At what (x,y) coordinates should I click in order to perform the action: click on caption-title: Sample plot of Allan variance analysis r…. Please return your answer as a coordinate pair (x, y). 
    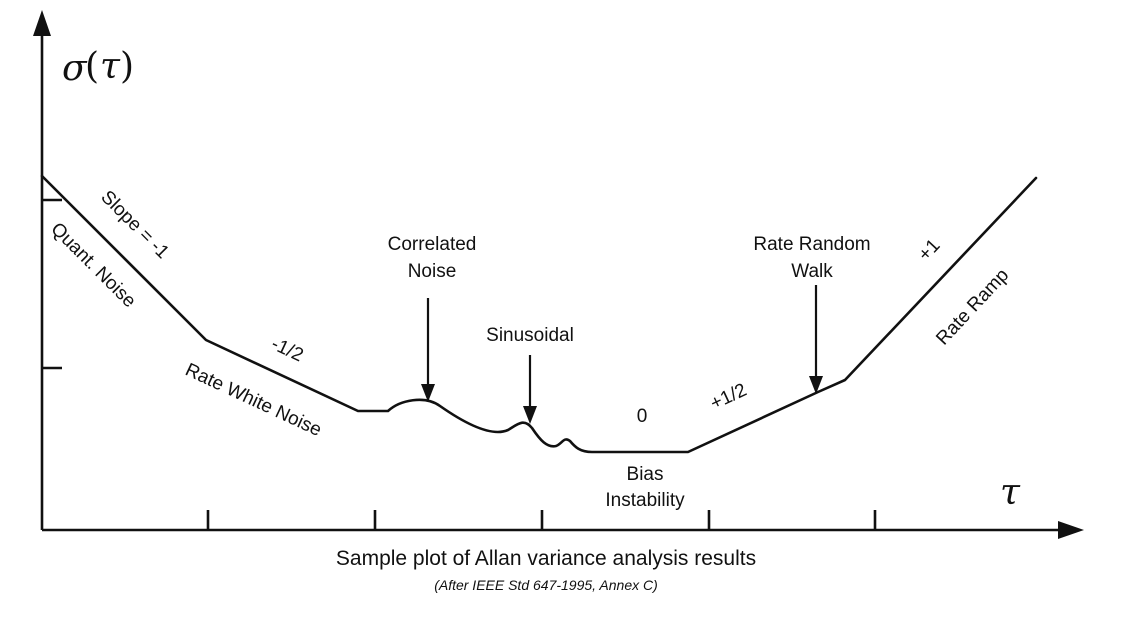
    Looking at the image, I should click on (546, 558).